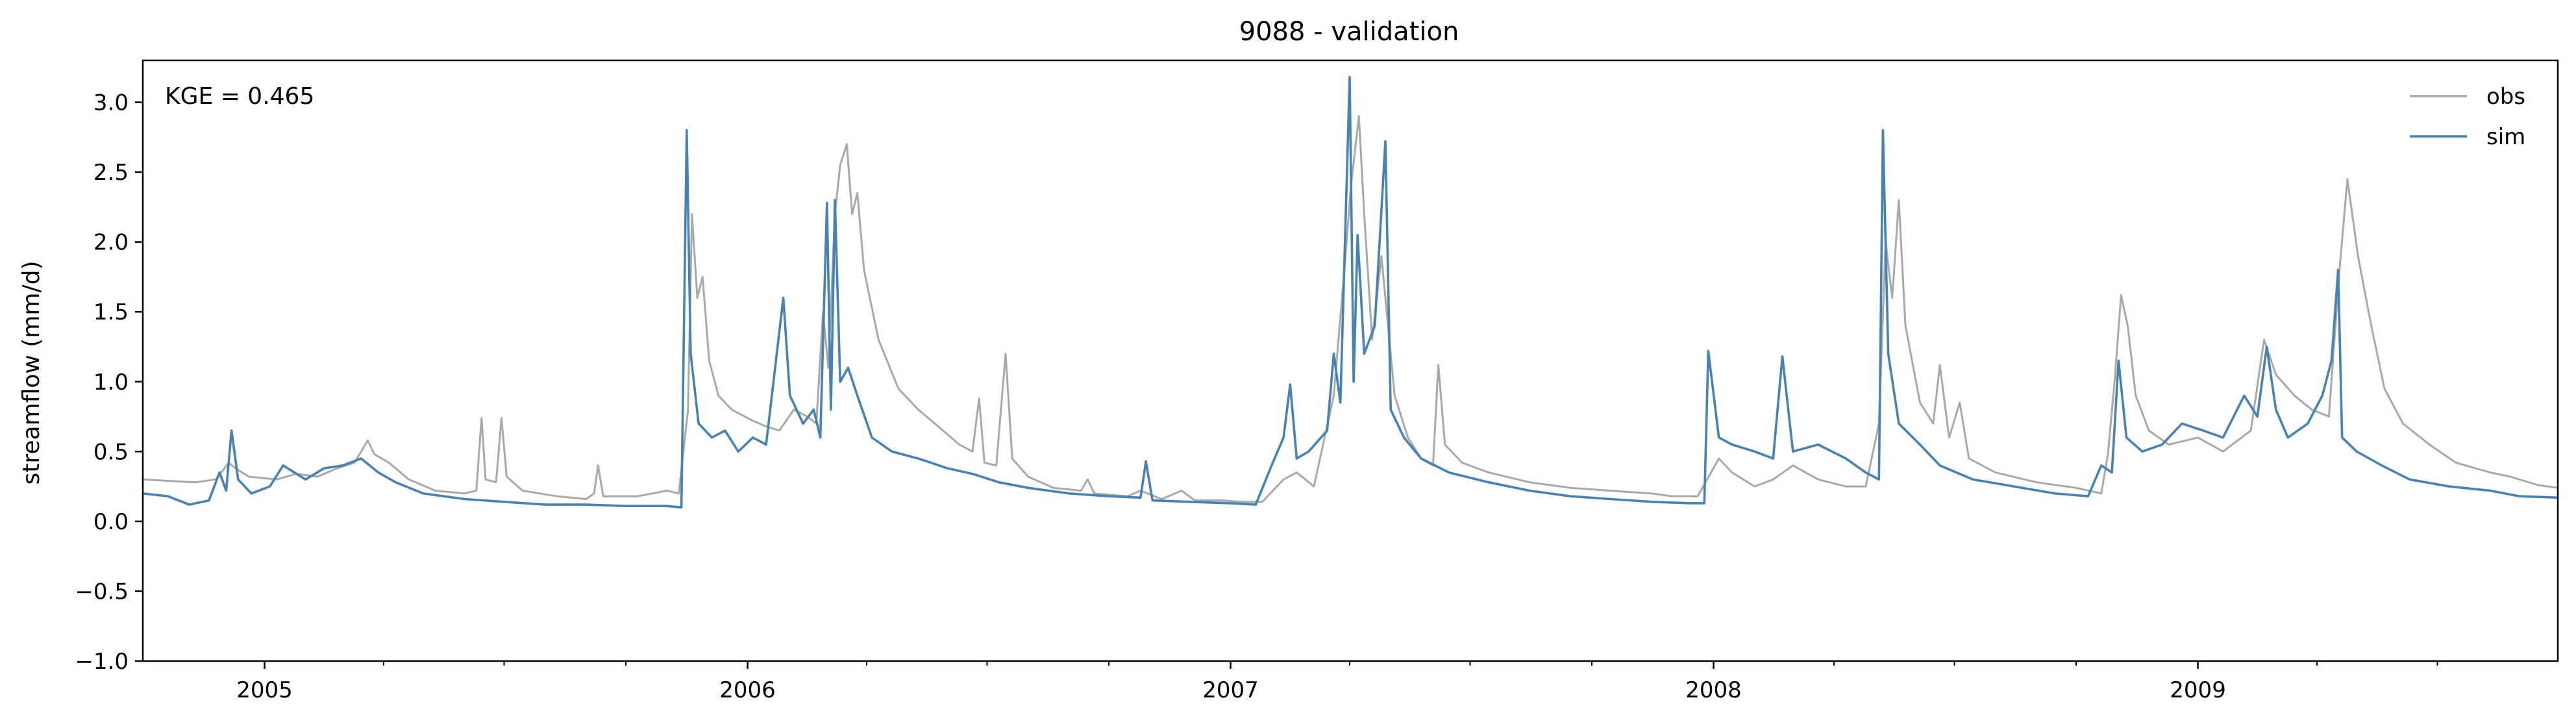 The width and height of the screenshot is (2576, 726). Describe the element at coordinates (2467, 117) in the screenshot. I see `legend: obs sim` at that location.